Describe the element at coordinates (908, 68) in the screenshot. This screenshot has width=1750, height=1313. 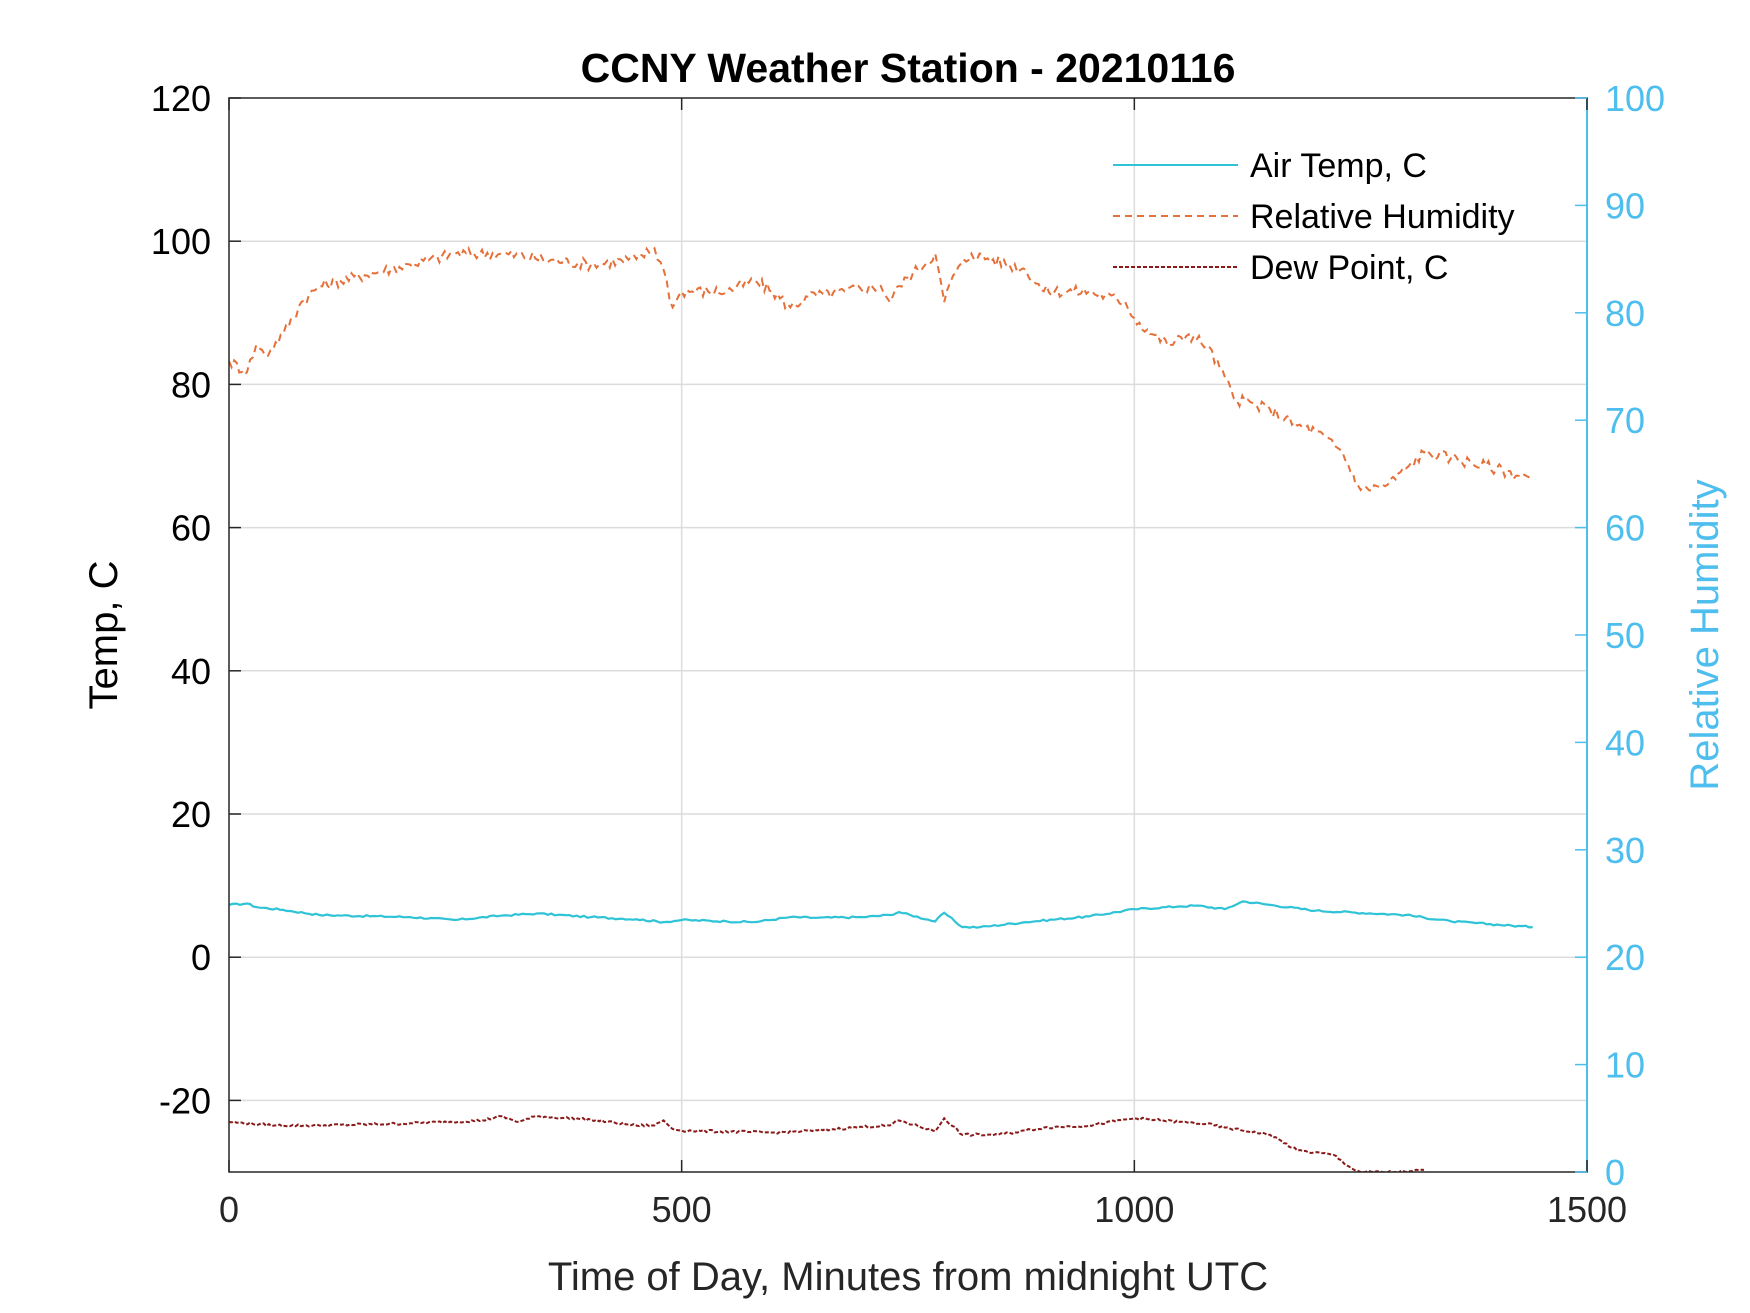
I see `chart-title: CCNY Weather Station - 20210116` at that location.